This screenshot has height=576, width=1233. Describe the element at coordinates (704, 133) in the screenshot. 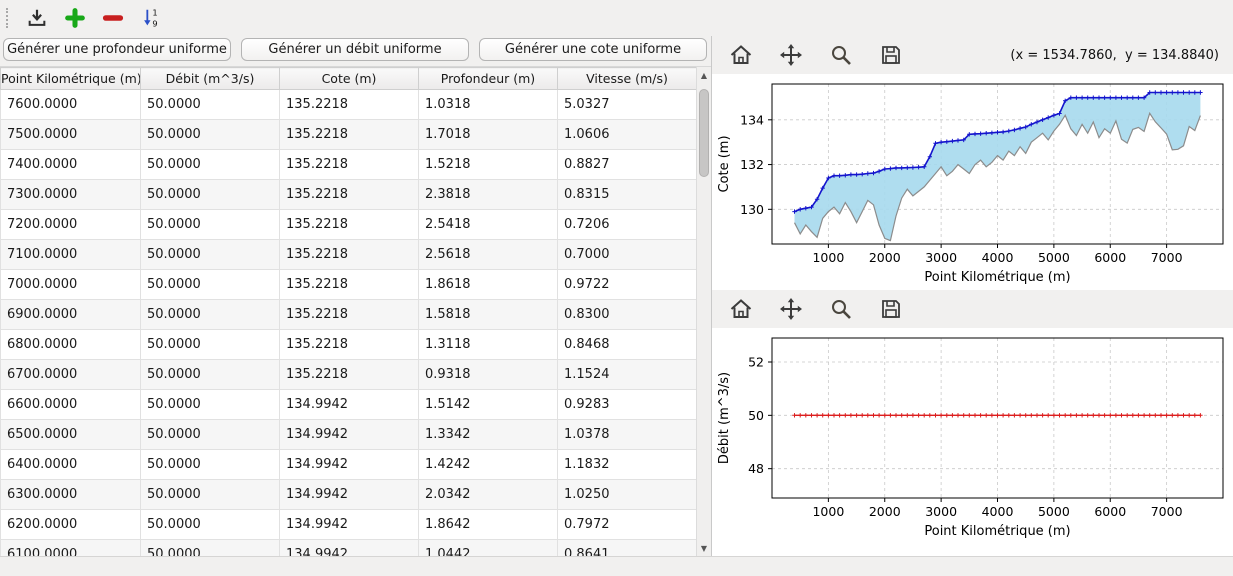

I see `scroll-thumb` at that location.